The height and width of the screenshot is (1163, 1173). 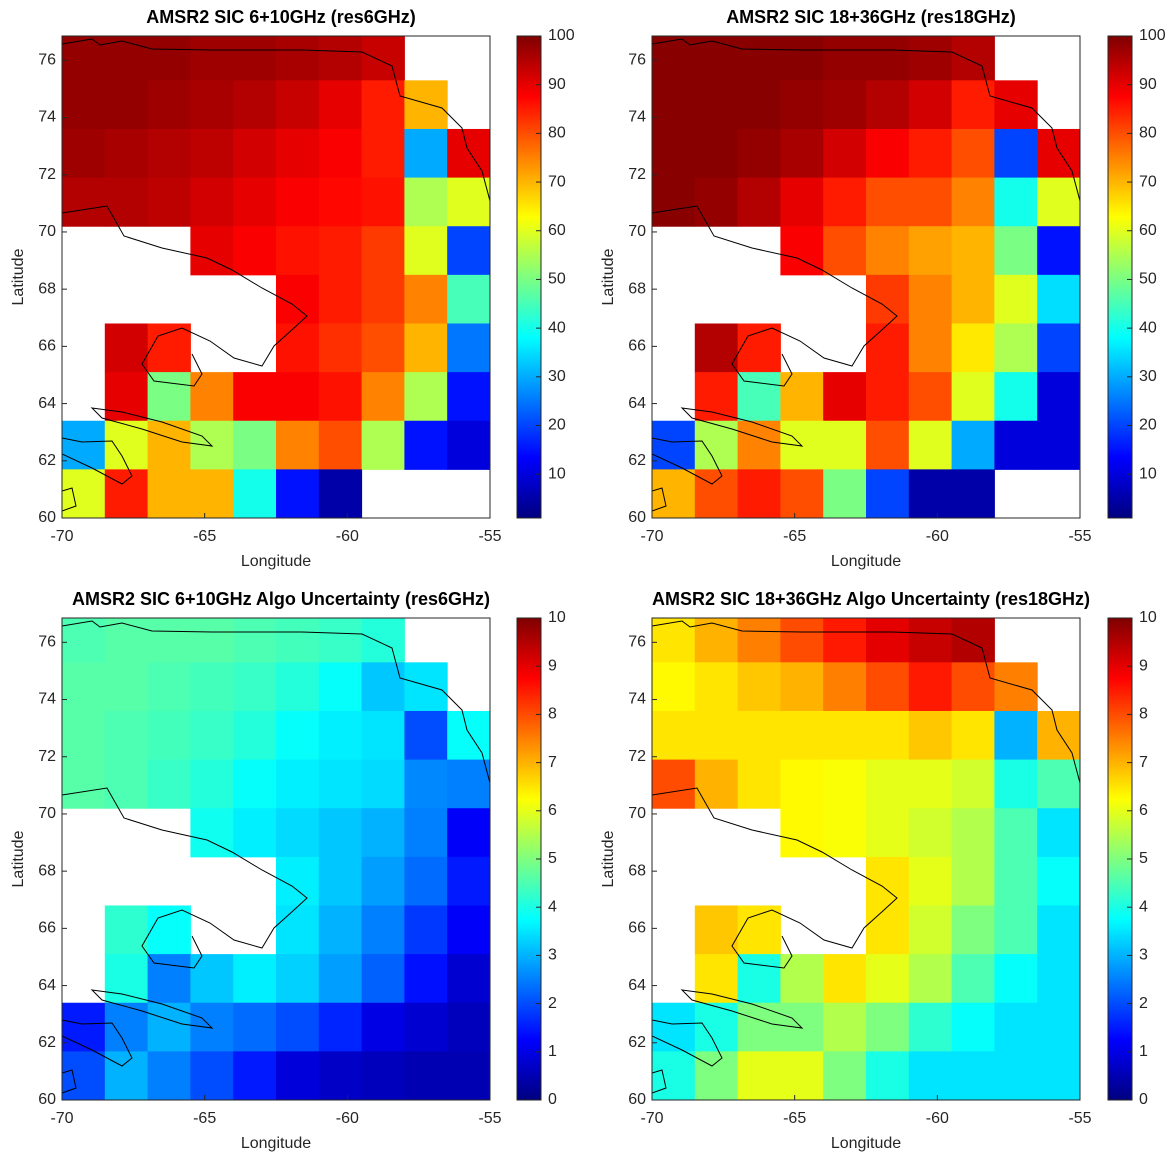 What do you see at coordinates (47, 403) in the screenshot?
I see `y-tick-label: 64` at bounding box center [47, 403].